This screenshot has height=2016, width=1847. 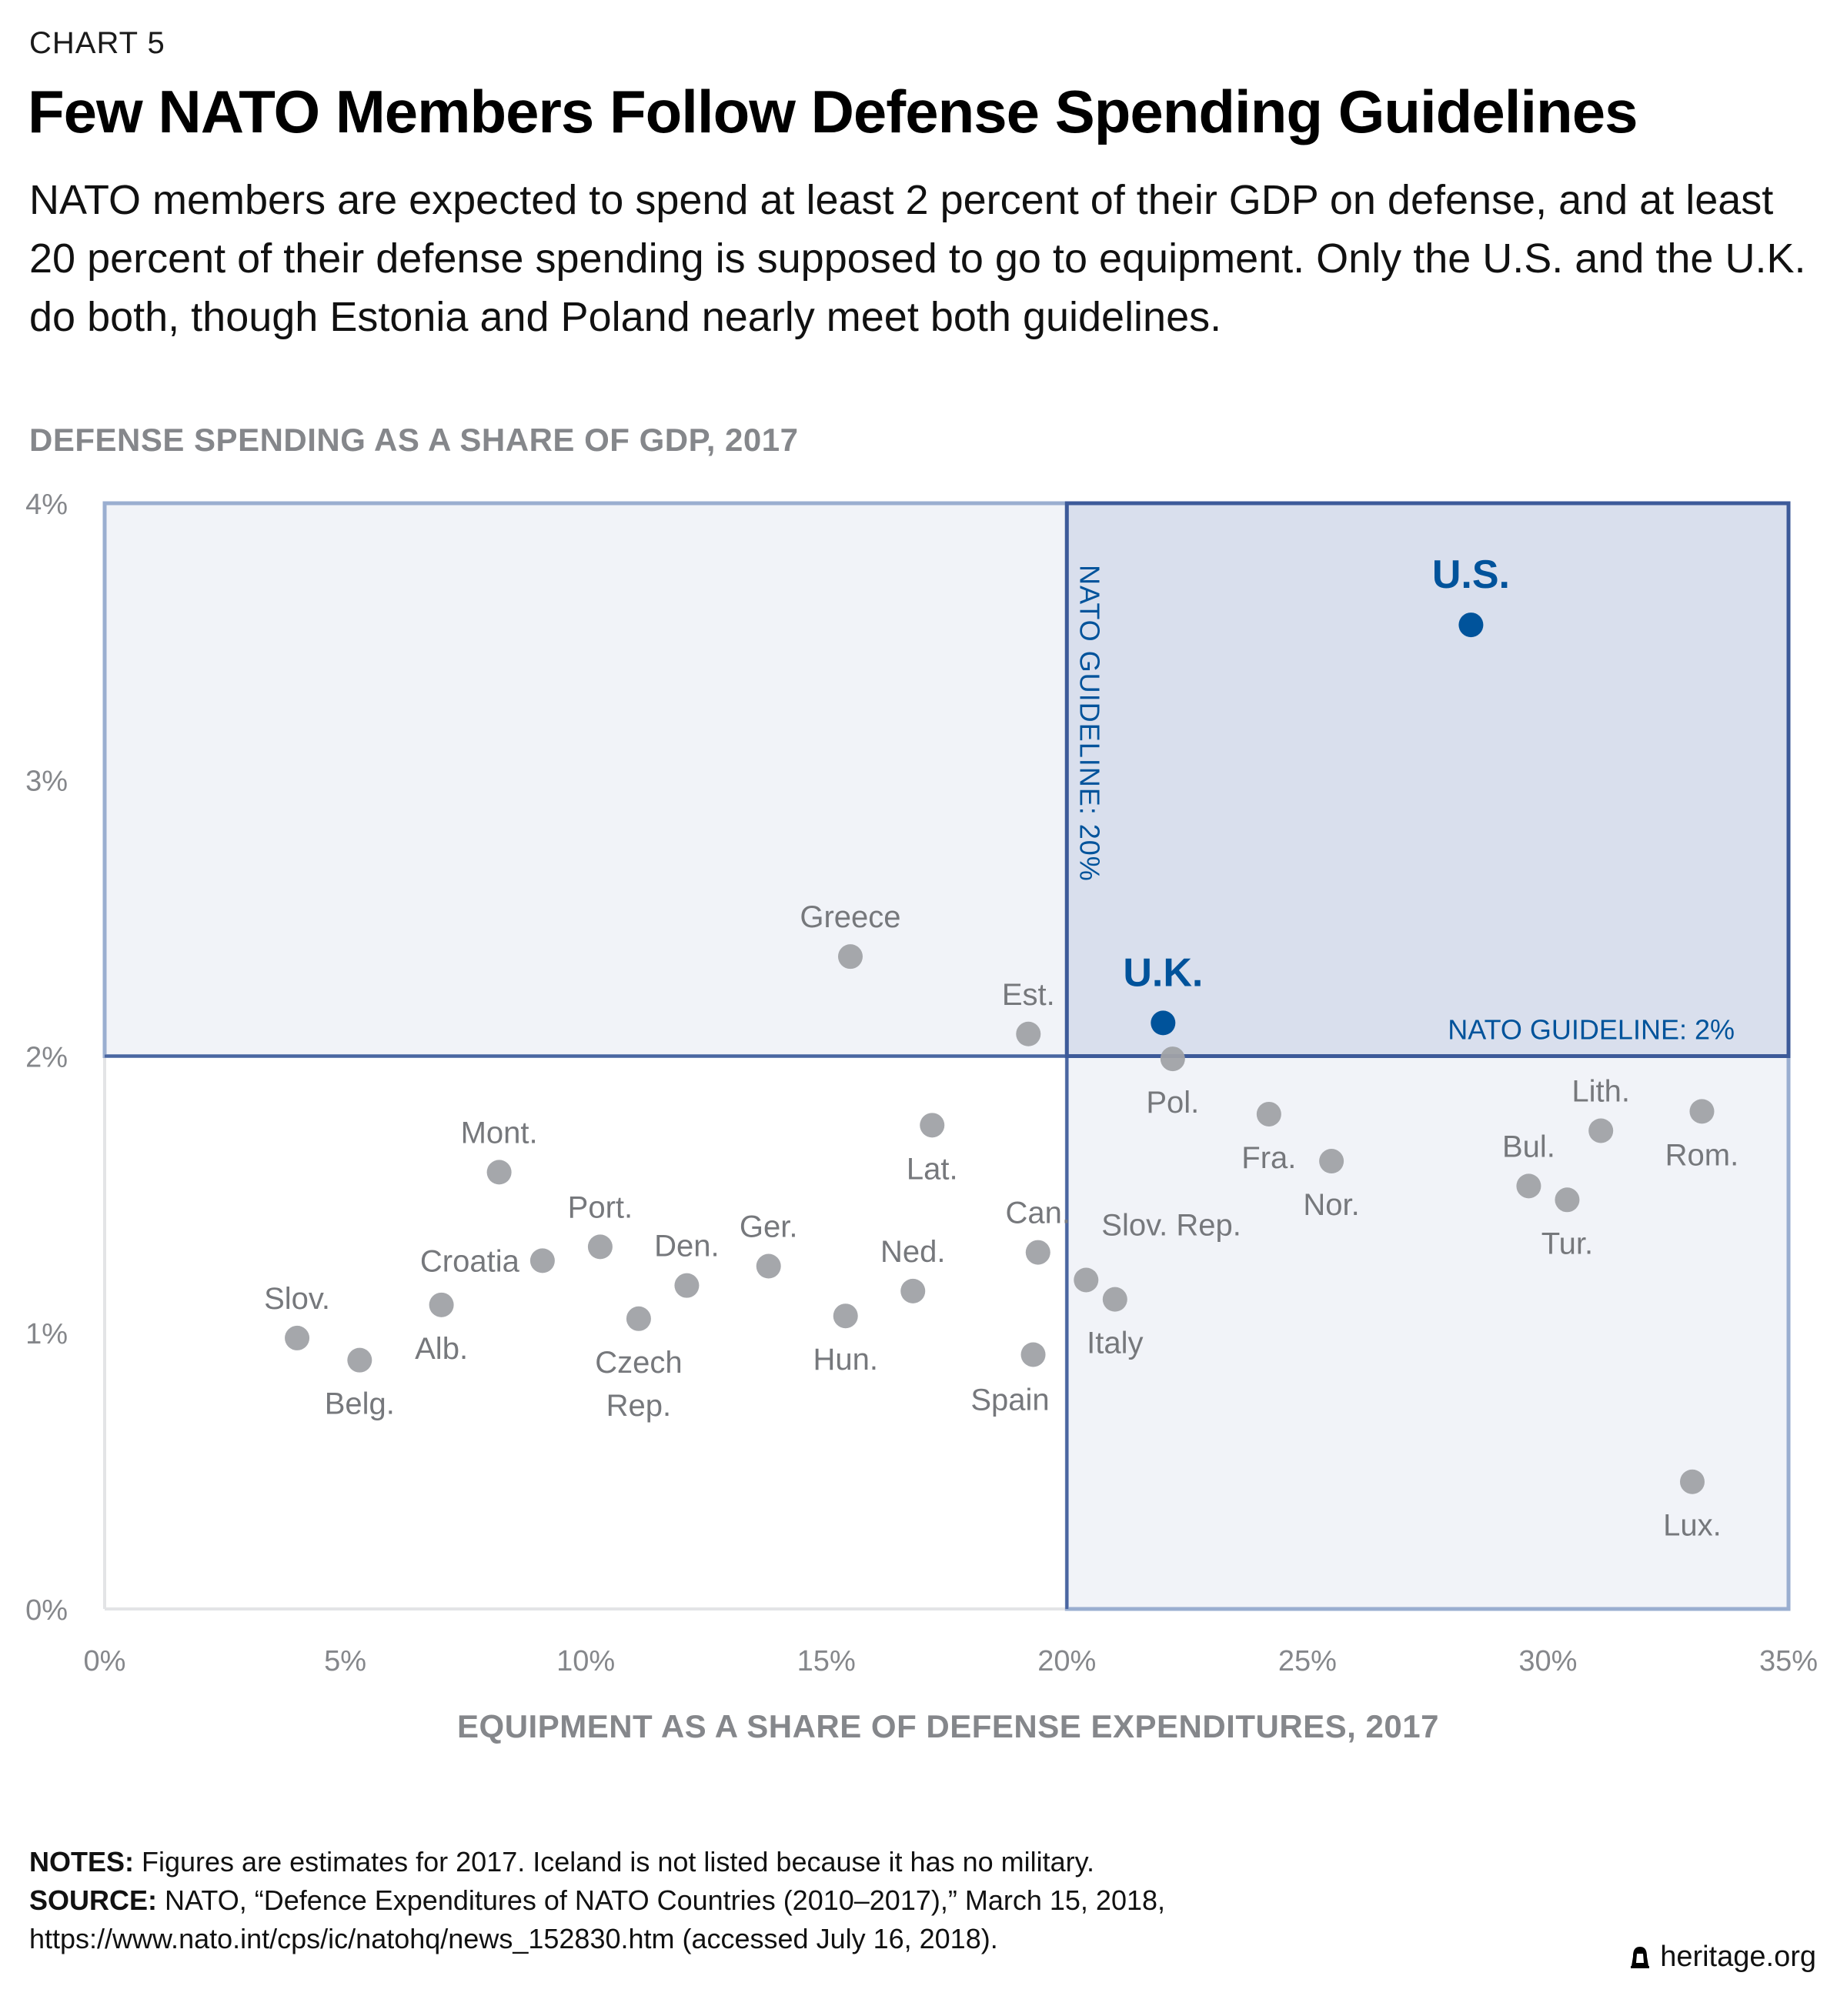 What do you see at coordinates (46, 1611) in the screenshot?
I see `y-tick-label: 0%` at bounding box center [46, 1611].